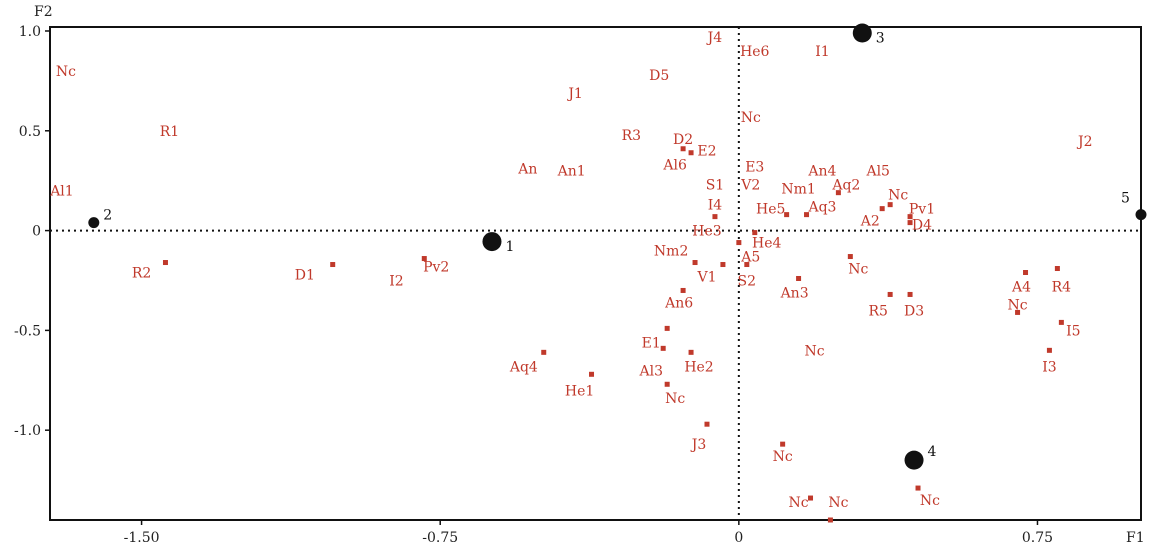  I want to click on x-tick-label: -0.75, so click(440, 538).